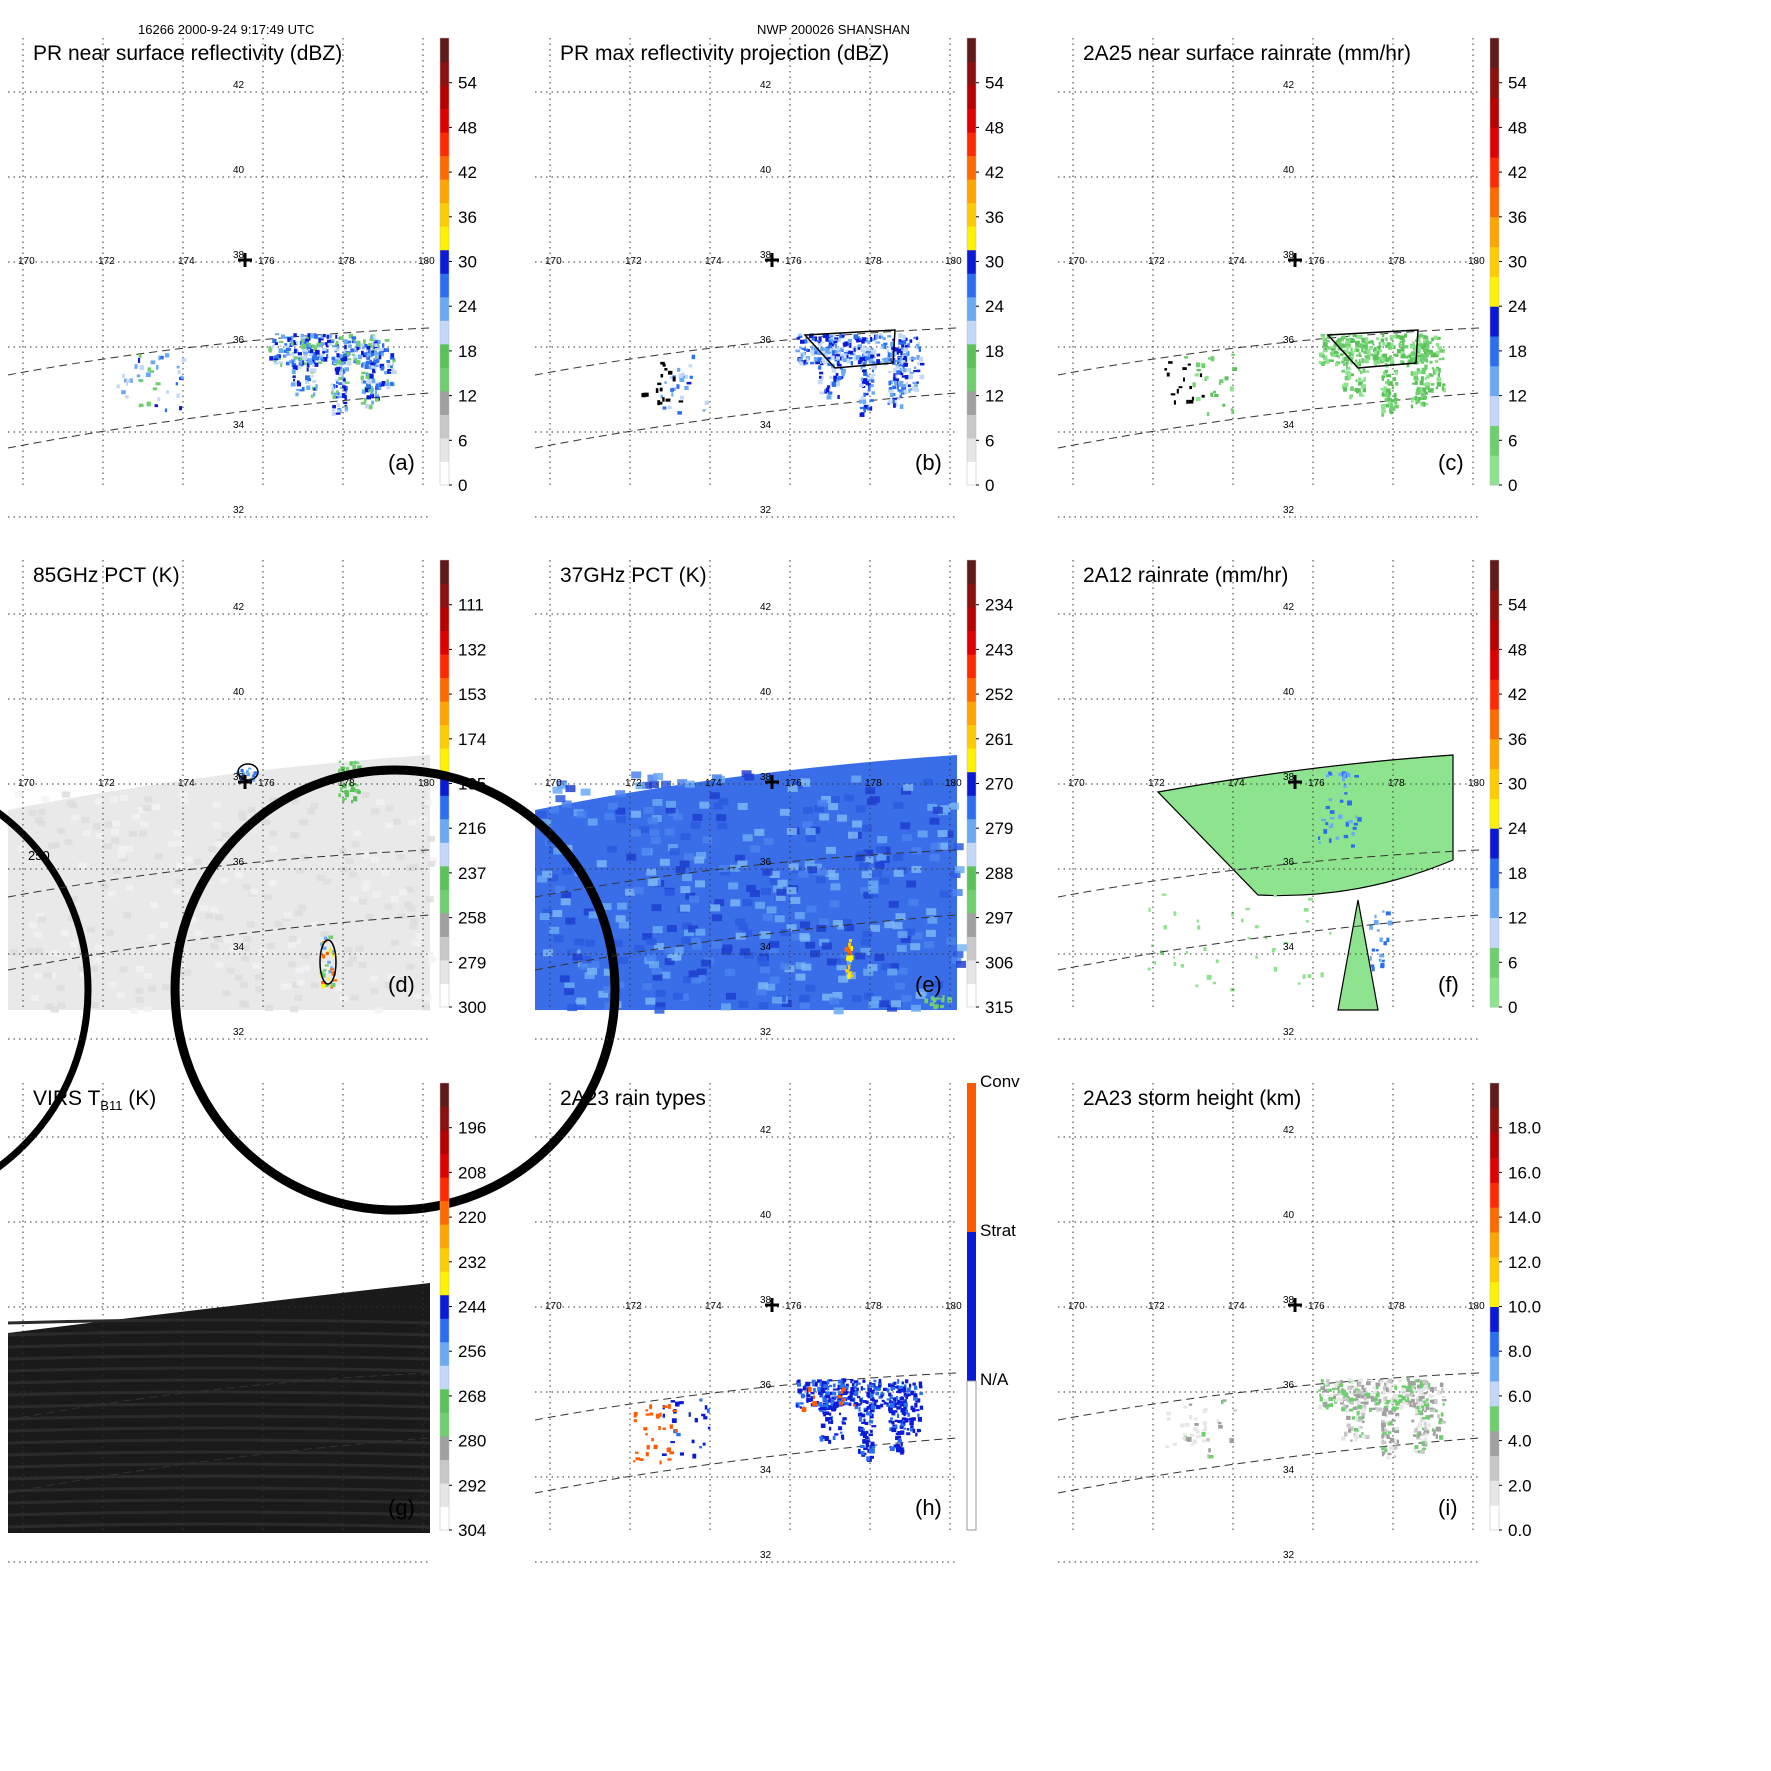 The image size is (1771, 1771). Describe the element at coordinates (472, 918) in the screenshot. I see `colorbar-tick-label: 258` at that location.